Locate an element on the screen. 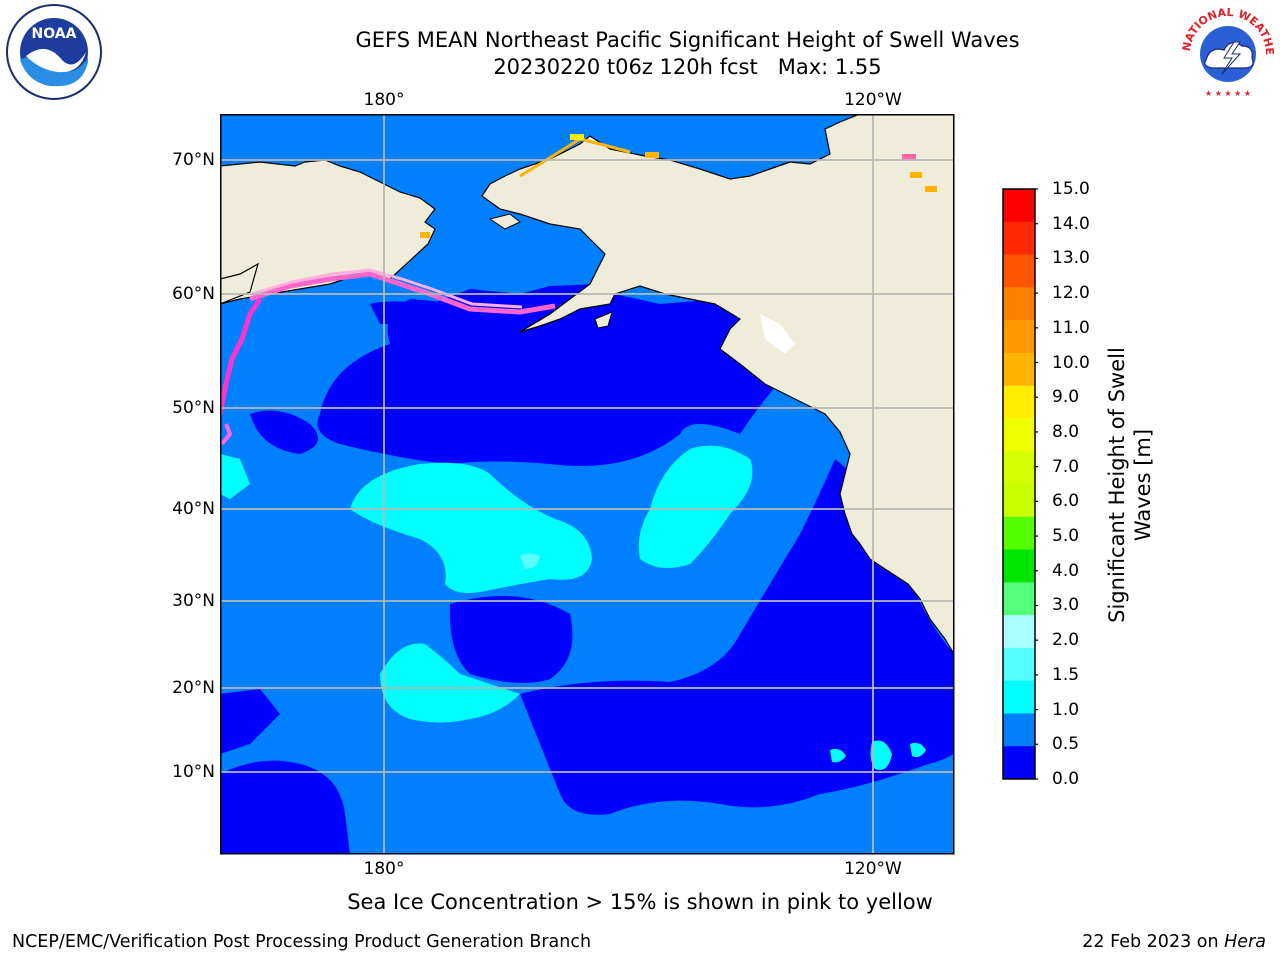 This screenshot has width=1280, height=960. west-bering-low-swell is located at coordinates (284, 432).